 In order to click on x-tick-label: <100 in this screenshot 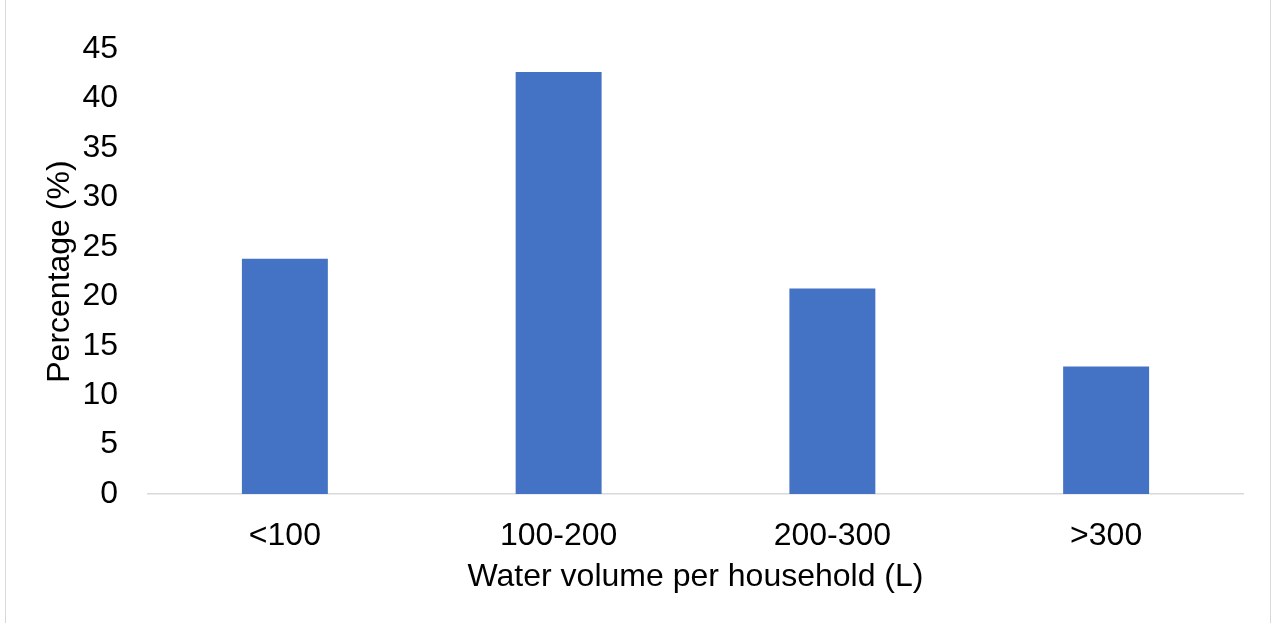, I will do `click(284, 534)`.